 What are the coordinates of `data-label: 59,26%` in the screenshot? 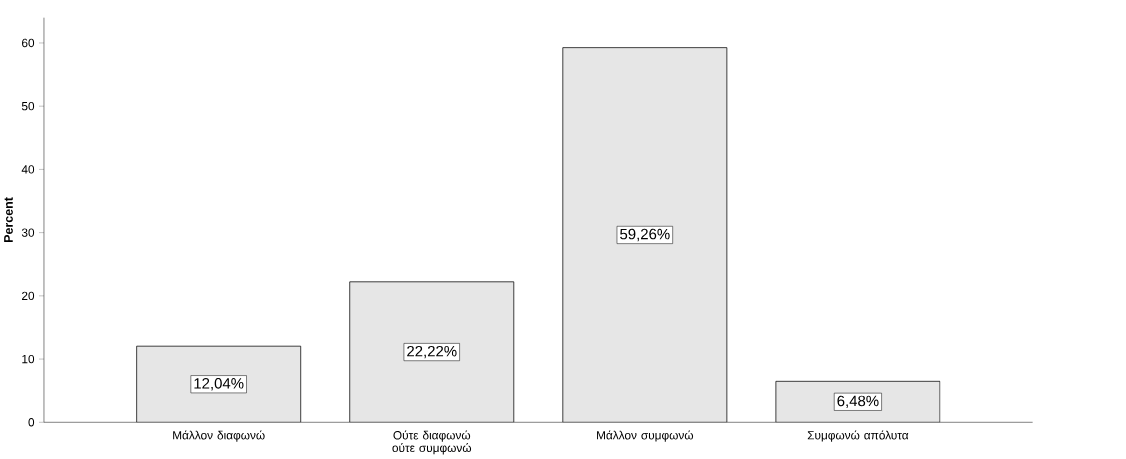 It's located at (645, 235).